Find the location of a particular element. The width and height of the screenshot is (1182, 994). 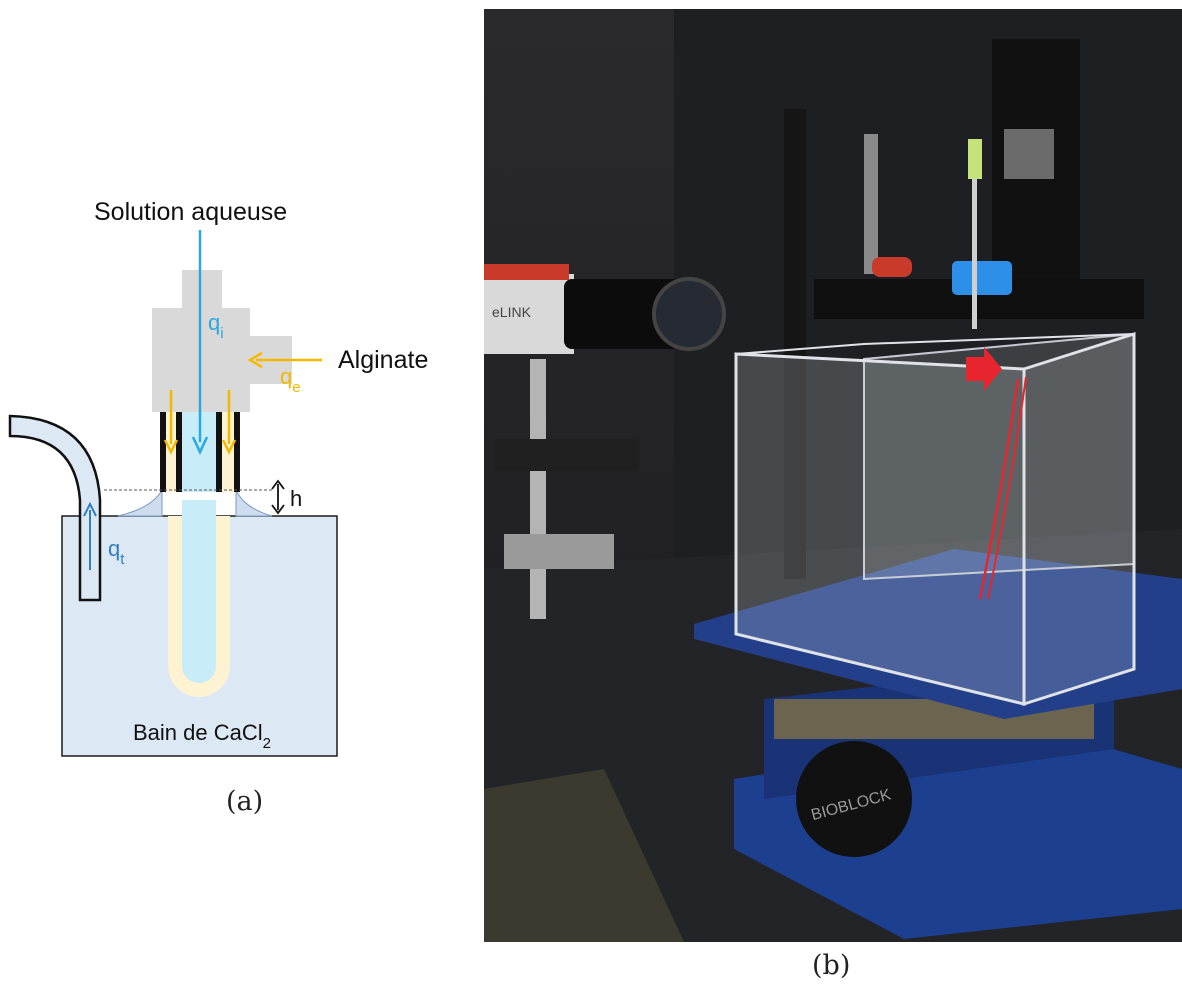

red-pointer-arrow is located at coordinates (984, 369).